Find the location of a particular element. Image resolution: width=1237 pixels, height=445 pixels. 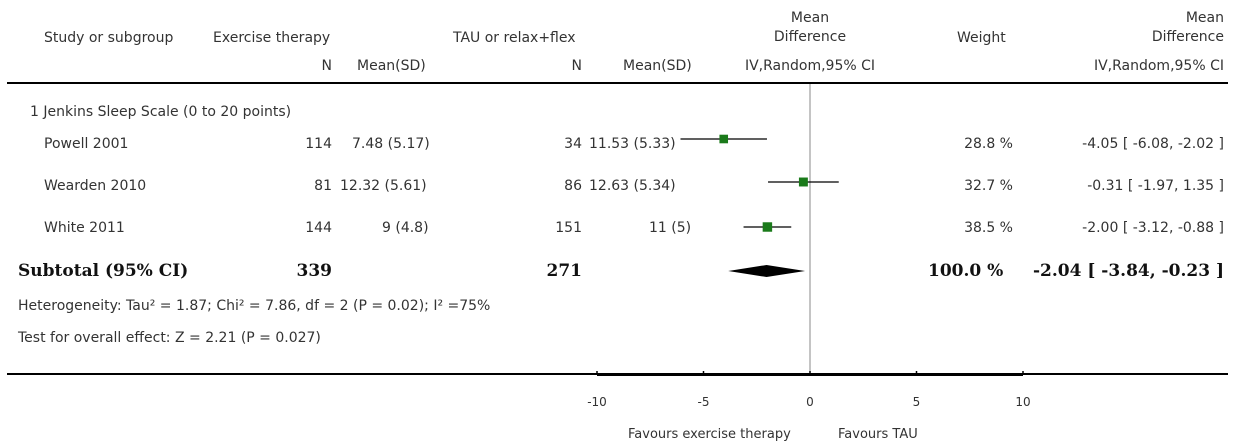

study-mean1: 12.32 (5.61) is located at coordinates (383, 186).